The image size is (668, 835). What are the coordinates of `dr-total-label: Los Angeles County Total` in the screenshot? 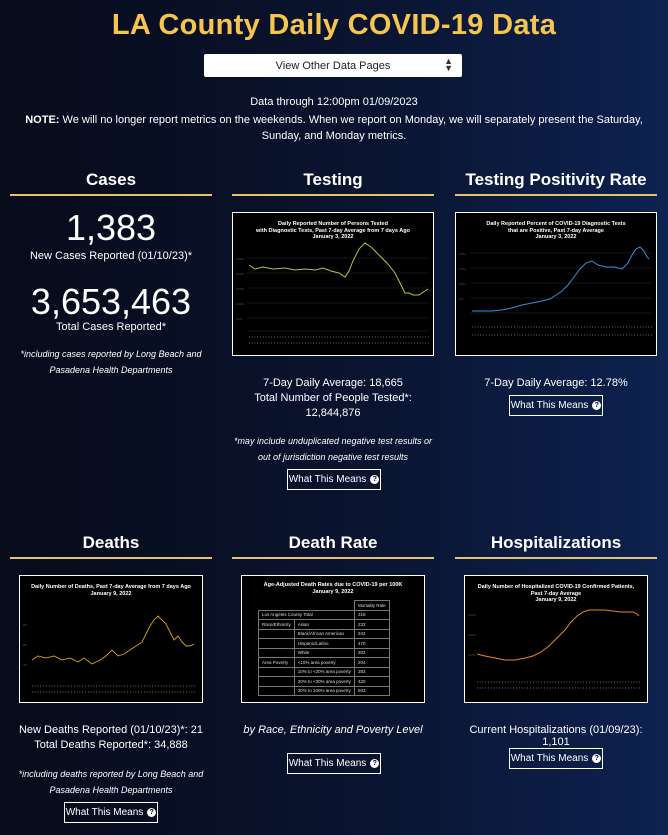 It's located at (306, 614).